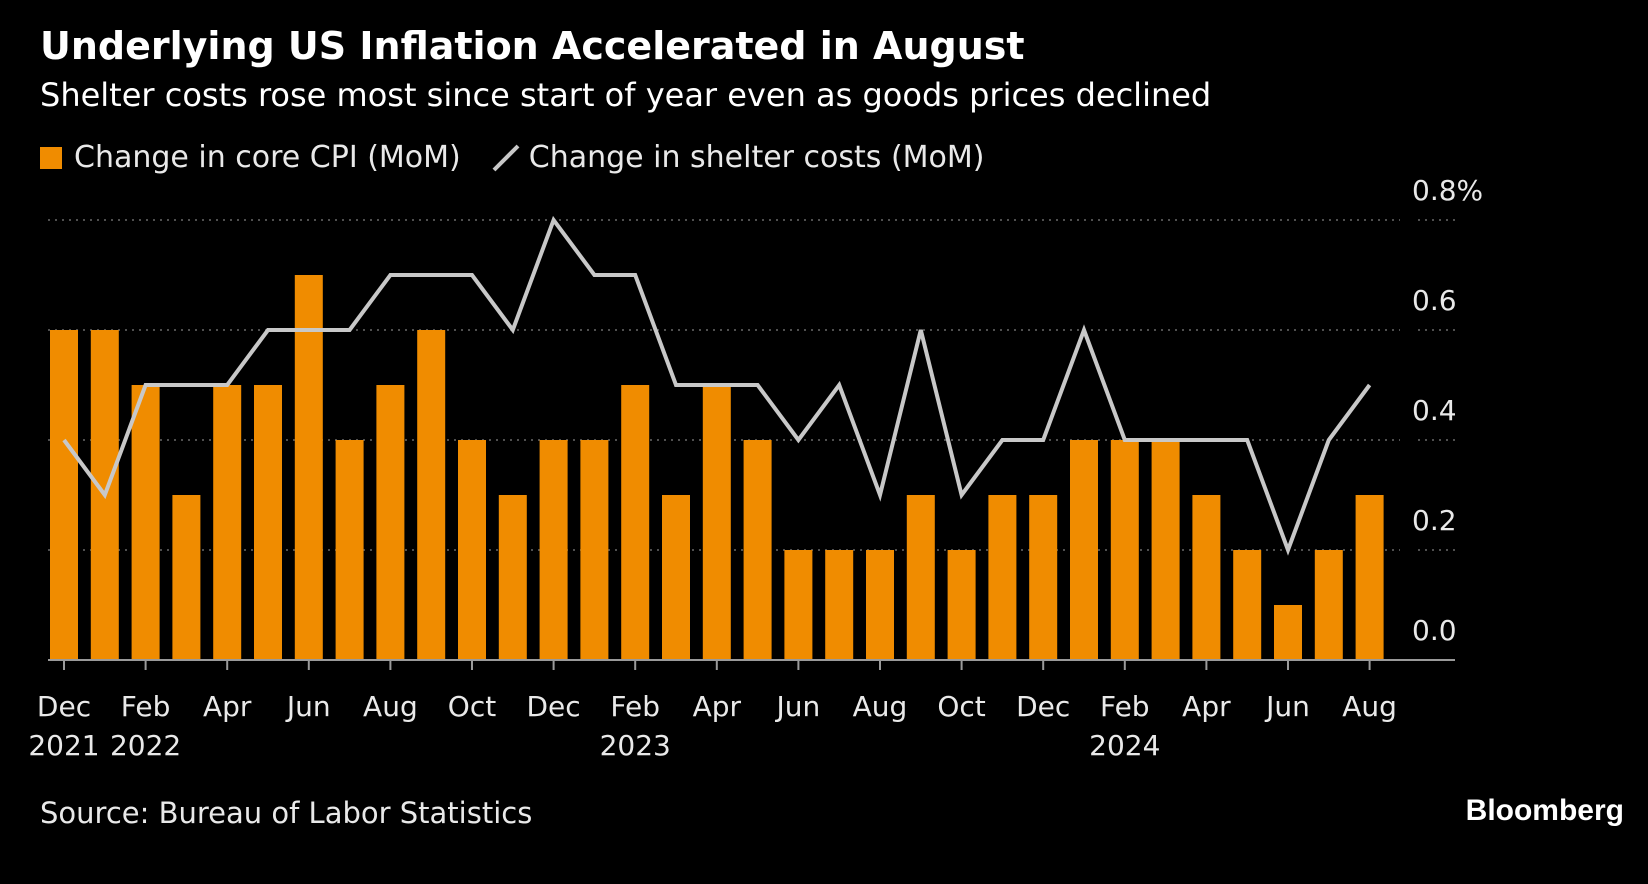 The height and width of the screenshot is (884, 1648). I want to click on legend-bar-label: Change in core CPI (MoM), so click(267, 157).